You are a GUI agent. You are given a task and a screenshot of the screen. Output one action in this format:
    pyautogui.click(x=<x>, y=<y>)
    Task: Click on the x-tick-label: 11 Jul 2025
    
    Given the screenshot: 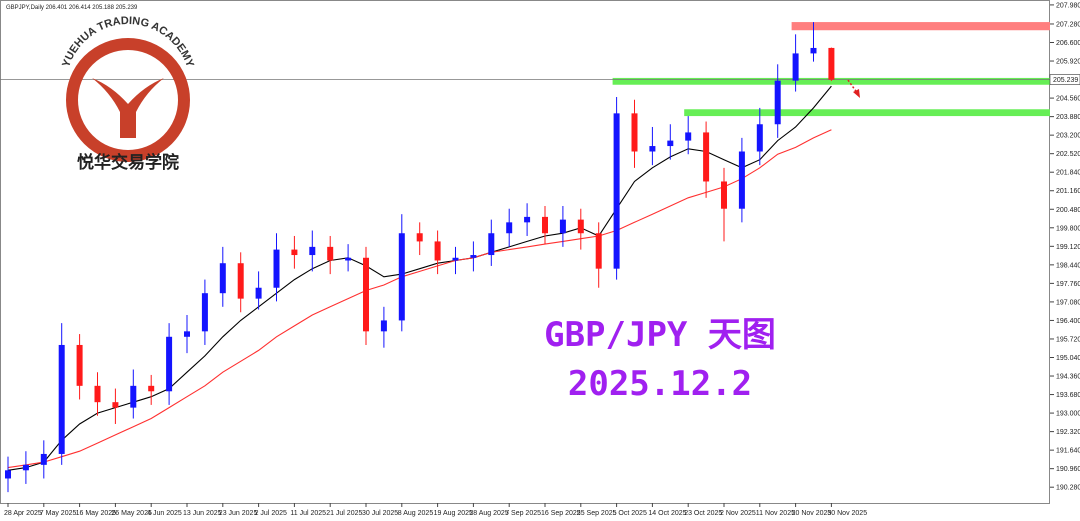 What is the action you would take?
    pyautogui.click(x=308, y=513)
    